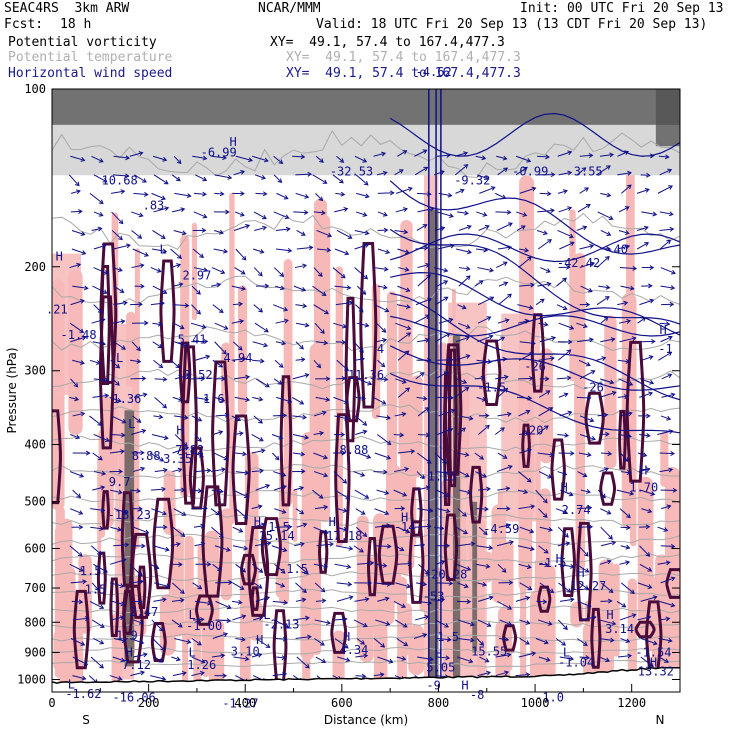  Describe the element at coordinates (366, 375) in the screenshot. I see `contour-label: 11.36` at that location.